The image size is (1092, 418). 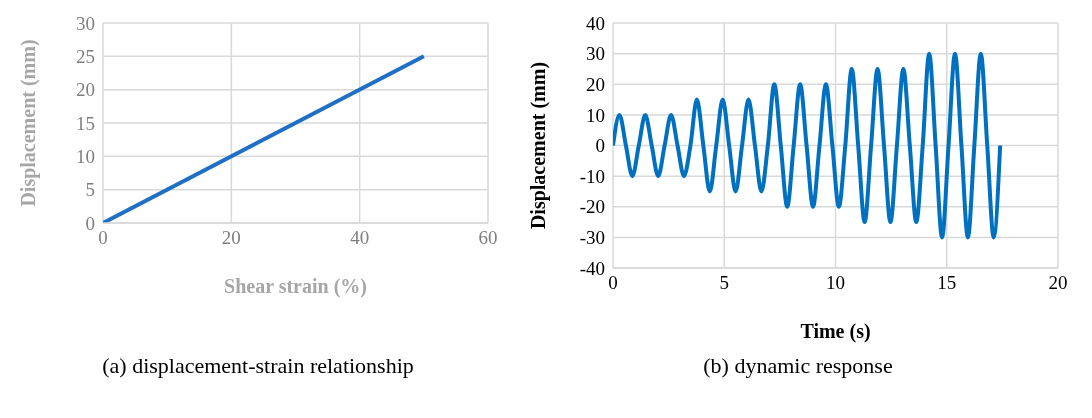 What do you see at coordinates (360, 238) in the screenshot?
I see `x-tick-label: 40` at bounding box center [360, 238].